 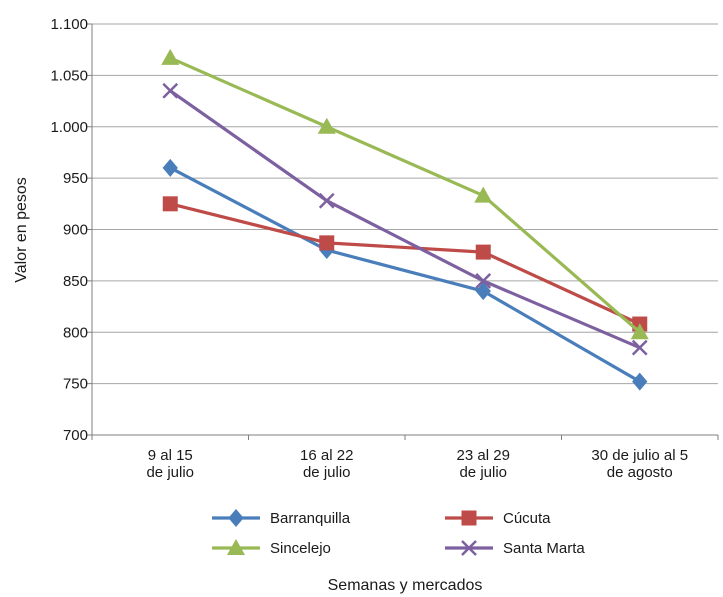 I want to click on y-tick-label: 1.050, so click(x=69, y=75).